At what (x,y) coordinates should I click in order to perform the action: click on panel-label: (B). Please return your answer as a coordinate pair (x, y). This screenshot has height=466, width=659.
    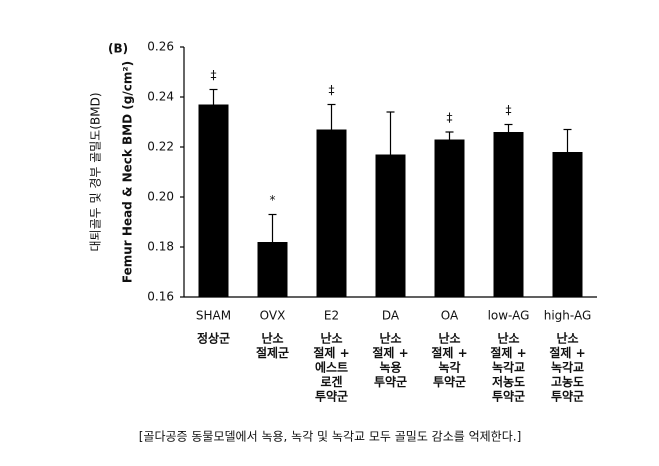
    Looking at the image, I should click on (118, 49).